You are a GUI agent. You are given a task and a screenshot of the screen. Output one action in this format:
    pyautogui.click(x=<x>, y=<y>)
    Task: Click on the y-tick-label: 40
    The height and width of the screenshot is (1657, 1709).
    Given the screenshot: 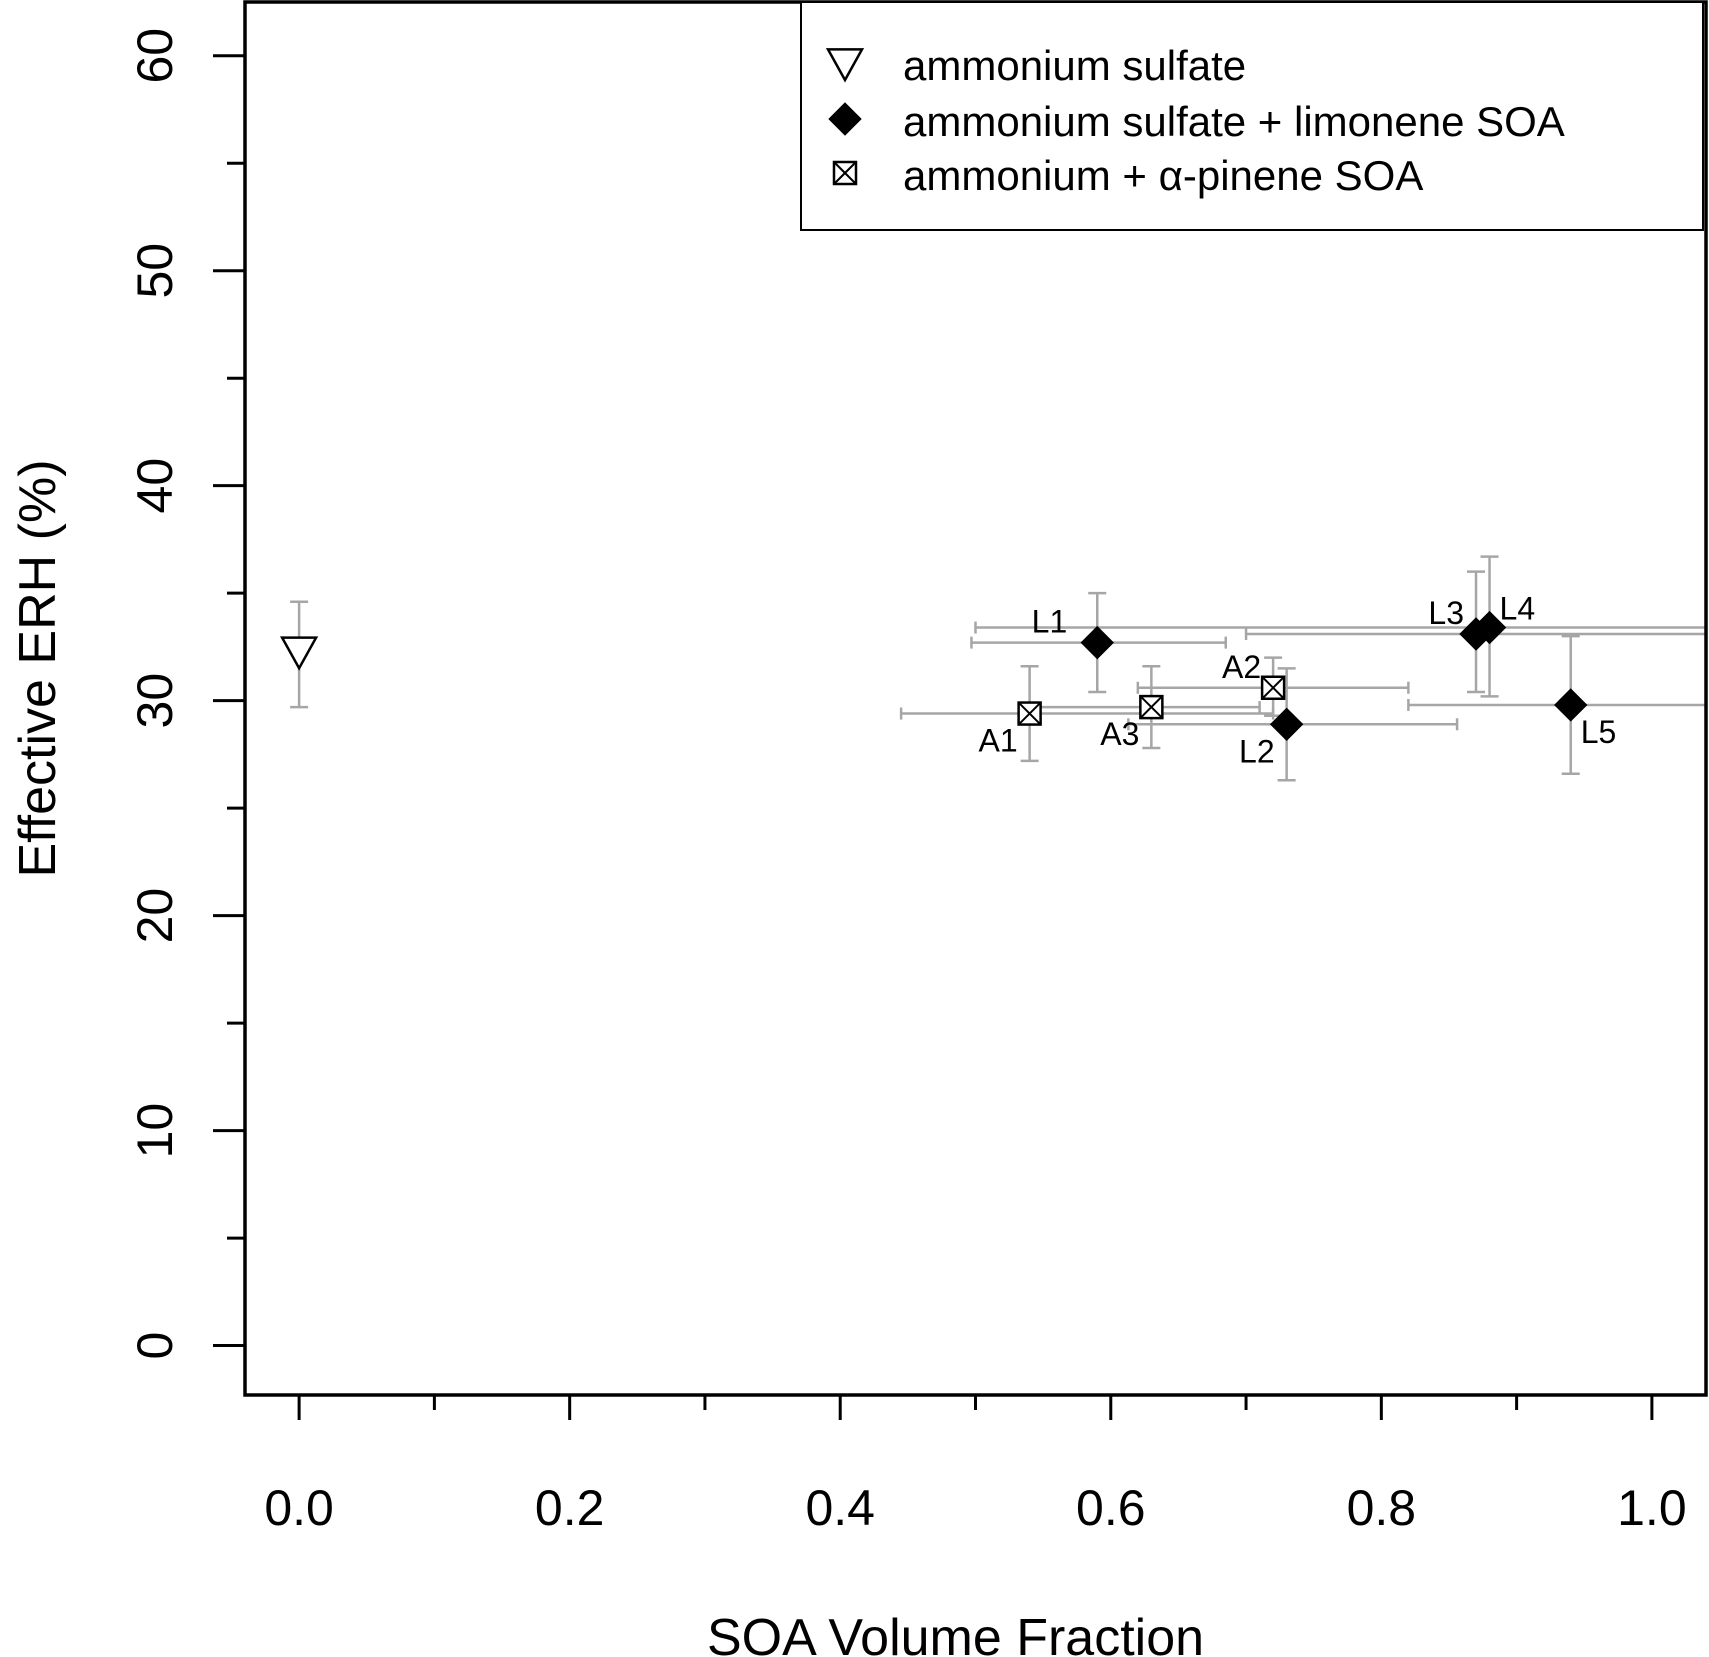 What is the action you would take?
    pyautogui.click(x=155, y=486)
    